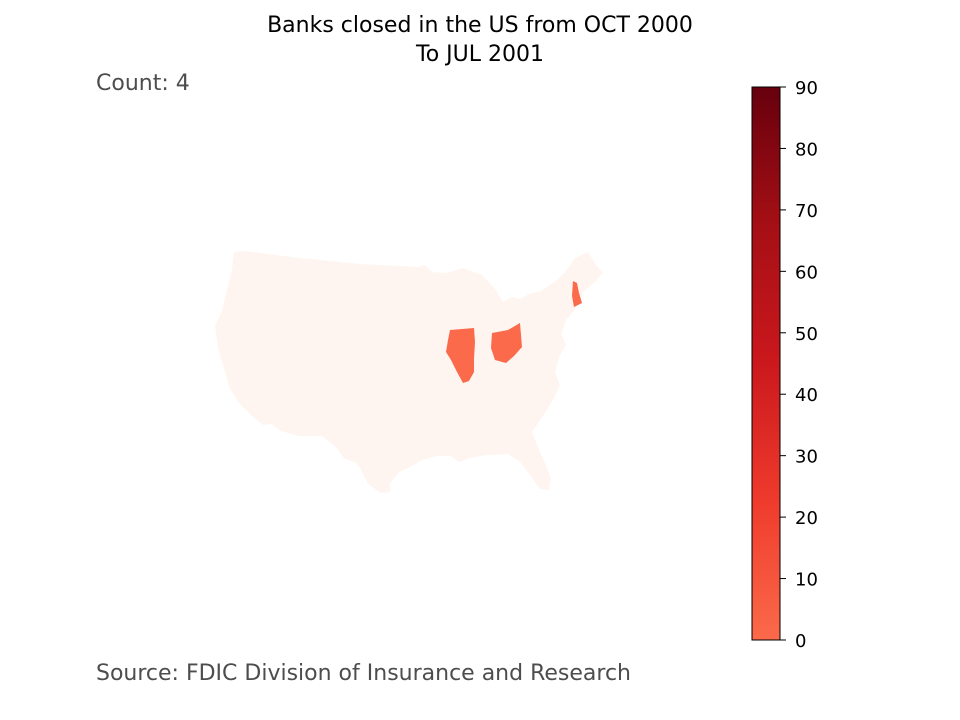  I want to click on colorbar-tick-label: 20, so click(806, 518).